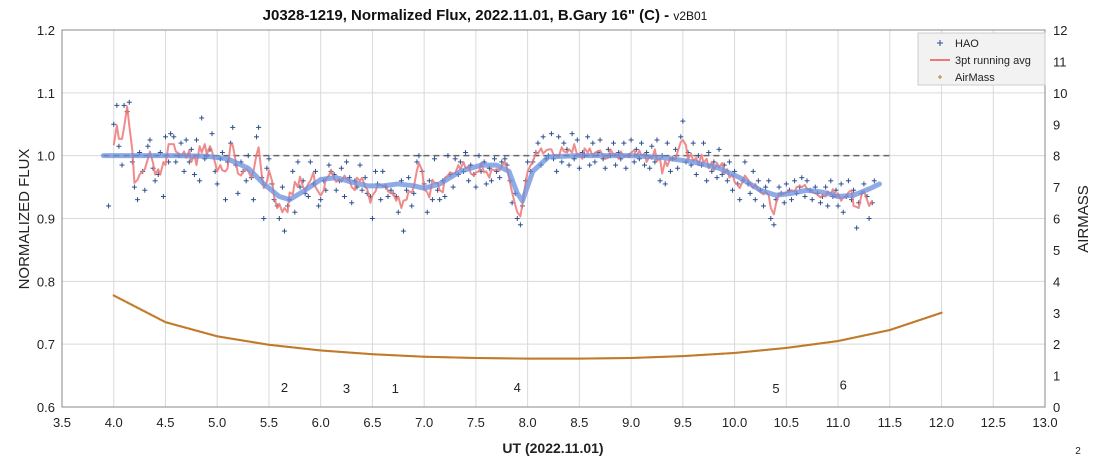  What do you see at coordinates (1056, 124) in the screenshot?
I see `y2-tick-label: 9` at bounding box center [1056, 124].